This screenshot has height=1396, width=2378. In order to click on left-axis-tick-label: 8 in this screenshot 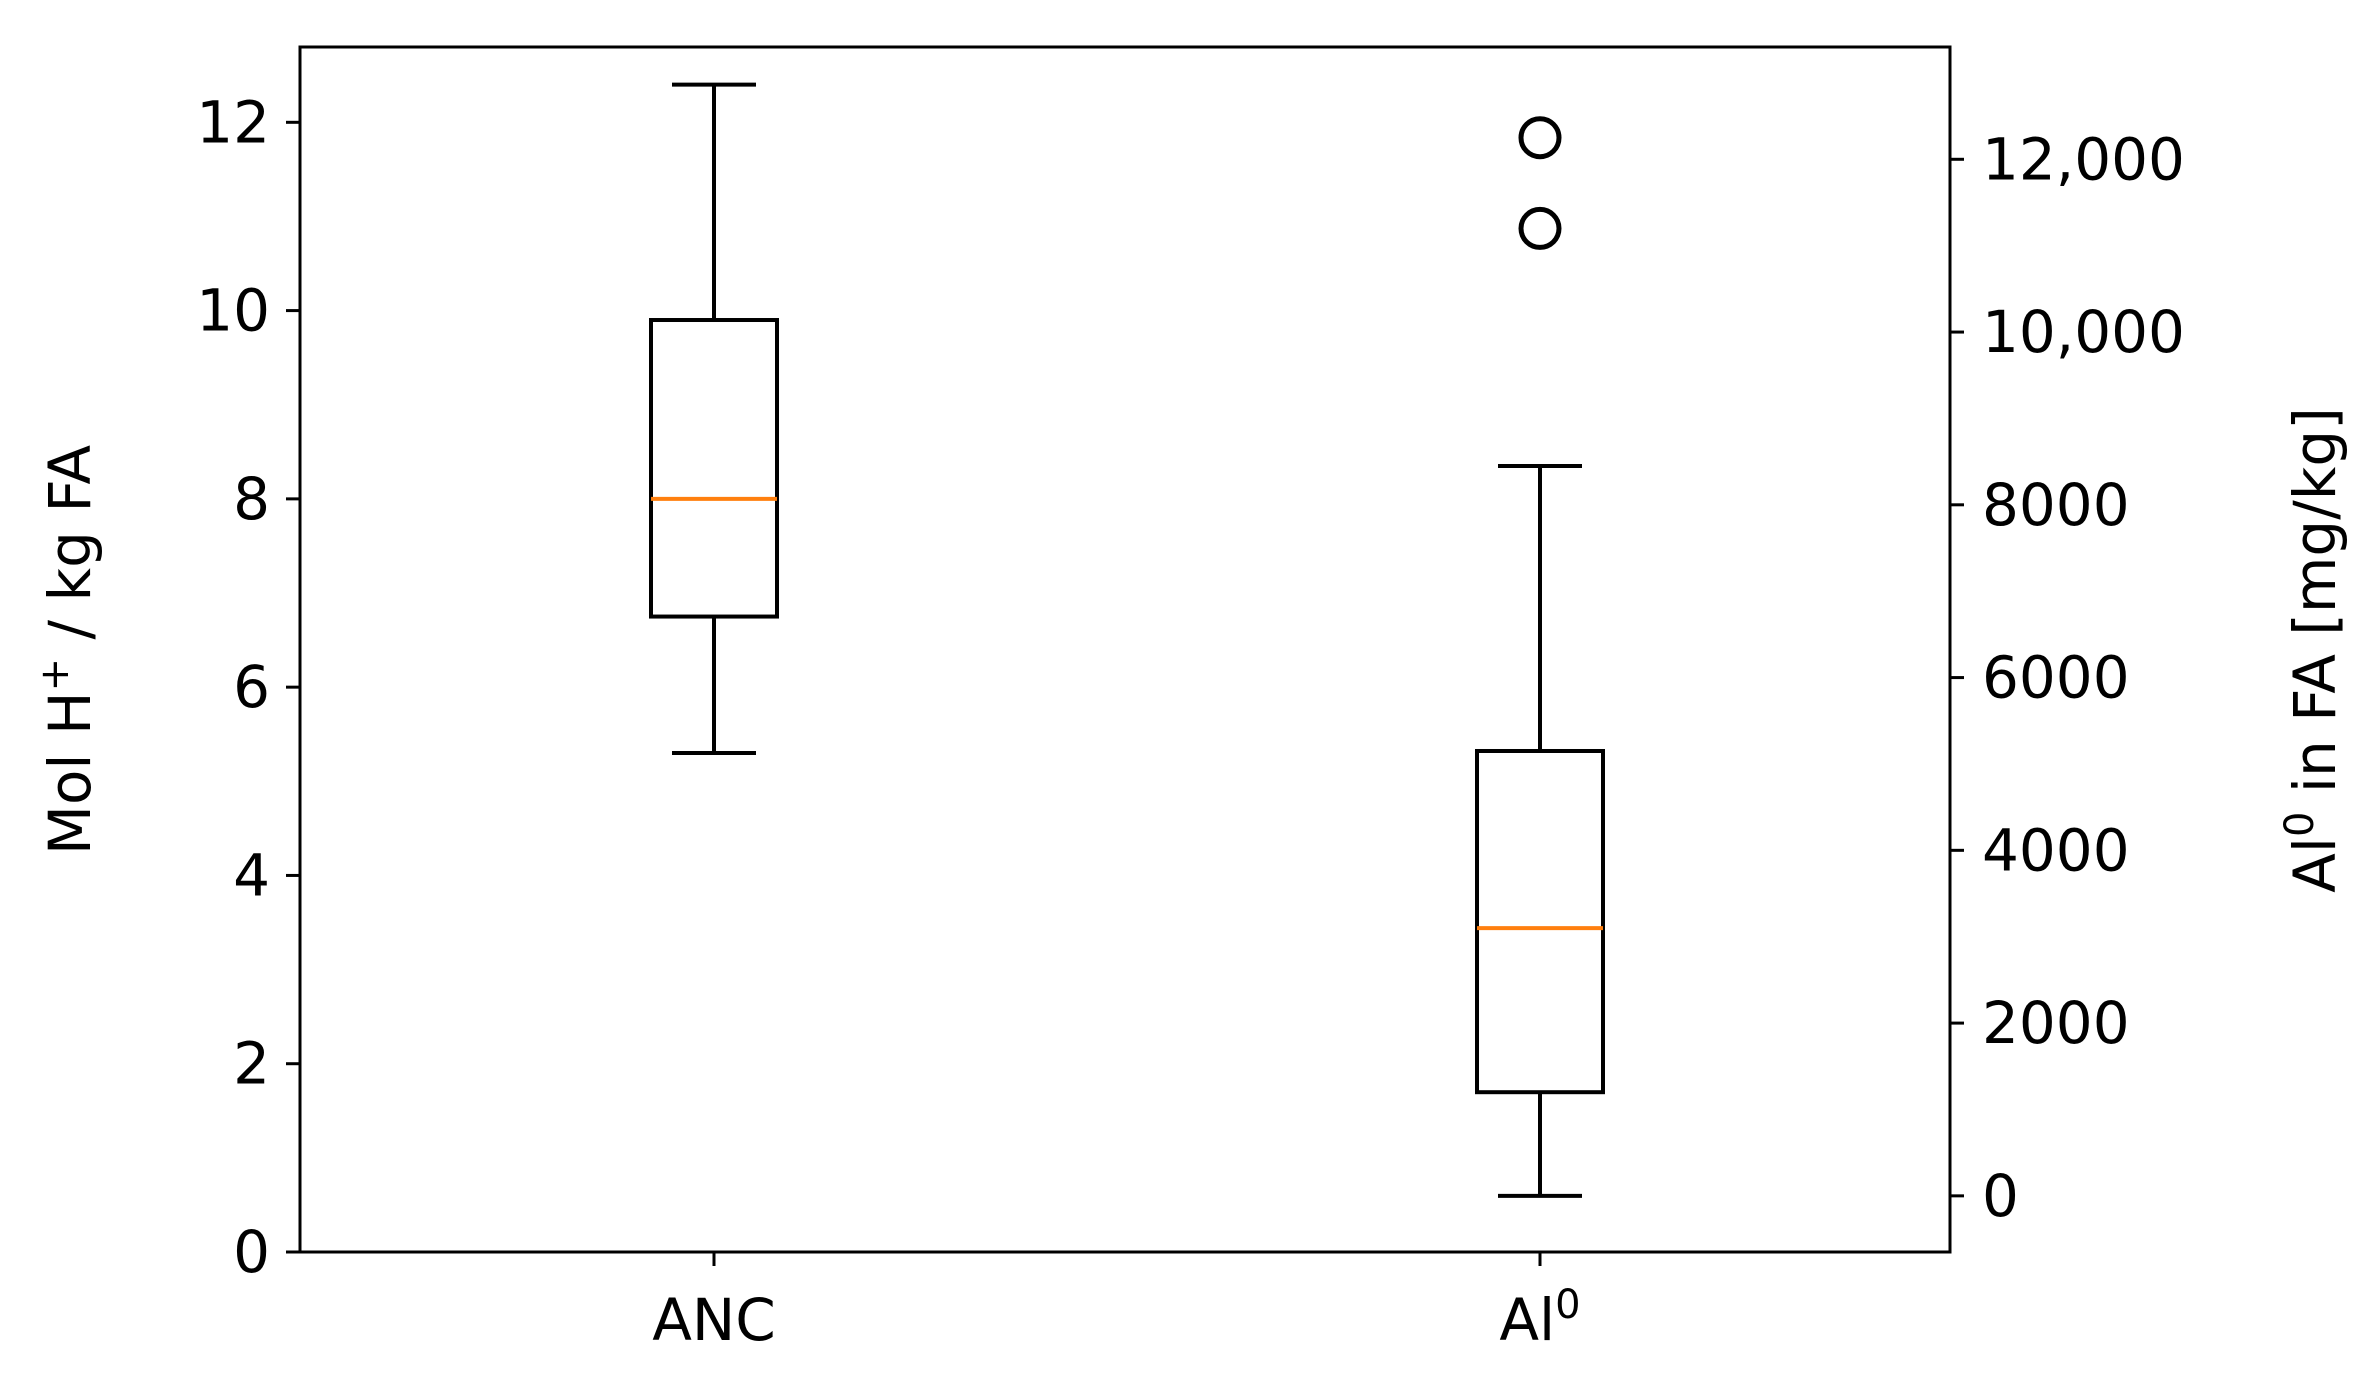, I will do `click(251, 499)`.